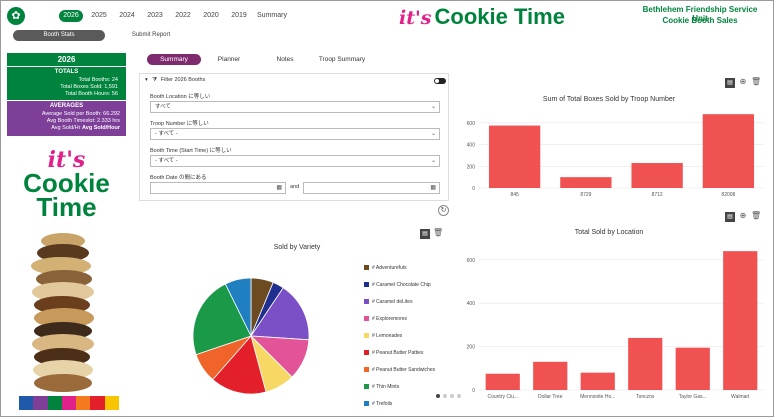 This screenshot has height=417, width=774. Describe the element at coordinates (393, 353) in the screenshot. I see `legend-item: # Peanut Butter Patties` at that location.